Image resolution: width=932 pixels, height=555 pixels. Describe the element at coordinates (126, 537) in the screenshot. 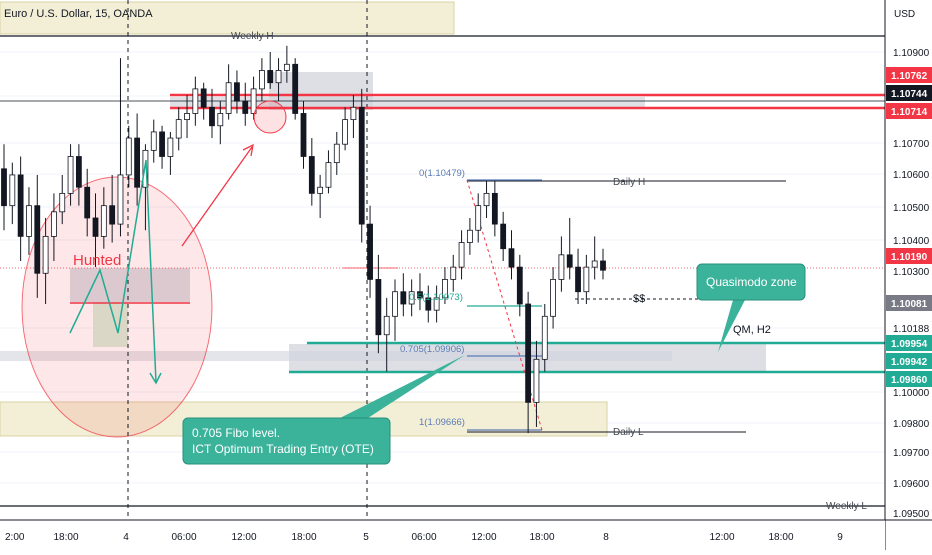

I see `x-tick-label: 4` at that location.